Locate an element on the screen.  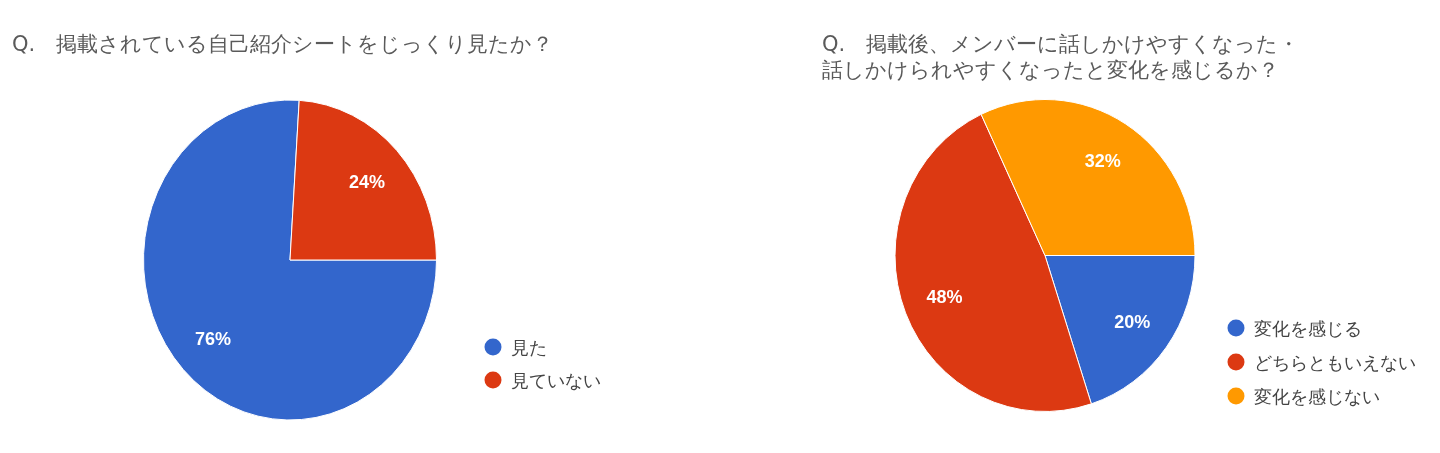
data-label: 20% is located at coordinates (1132, 322).